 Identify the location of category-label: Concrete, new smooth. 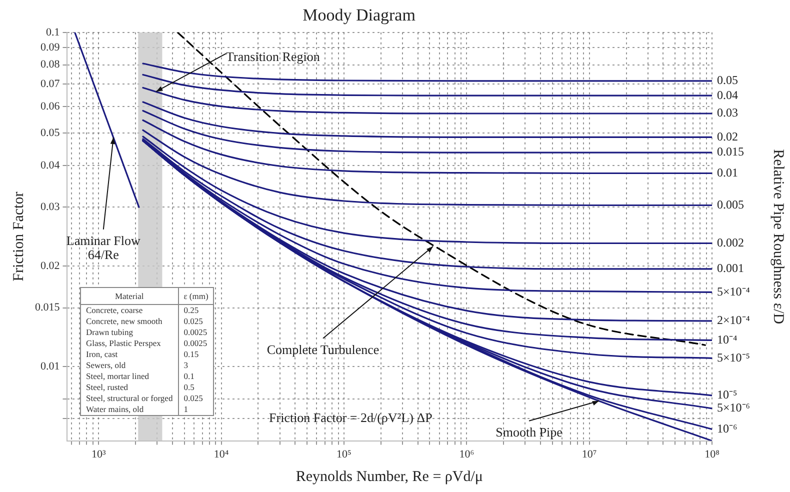
(124, 321).